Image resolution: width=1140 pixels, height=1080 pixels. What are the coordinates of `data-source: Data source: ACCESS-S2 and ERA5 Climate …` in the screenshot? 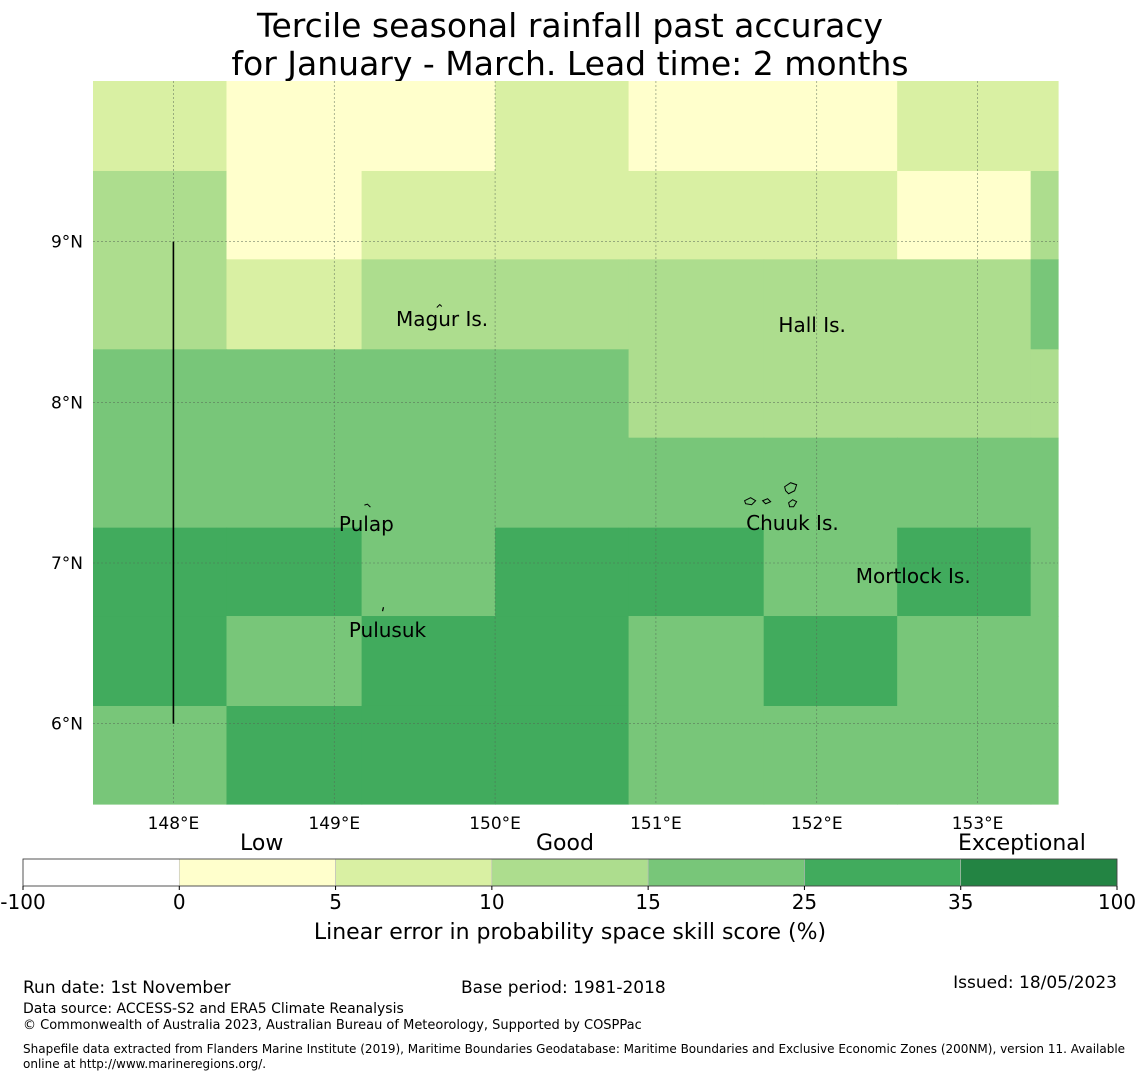 It's located at (213, 1009).